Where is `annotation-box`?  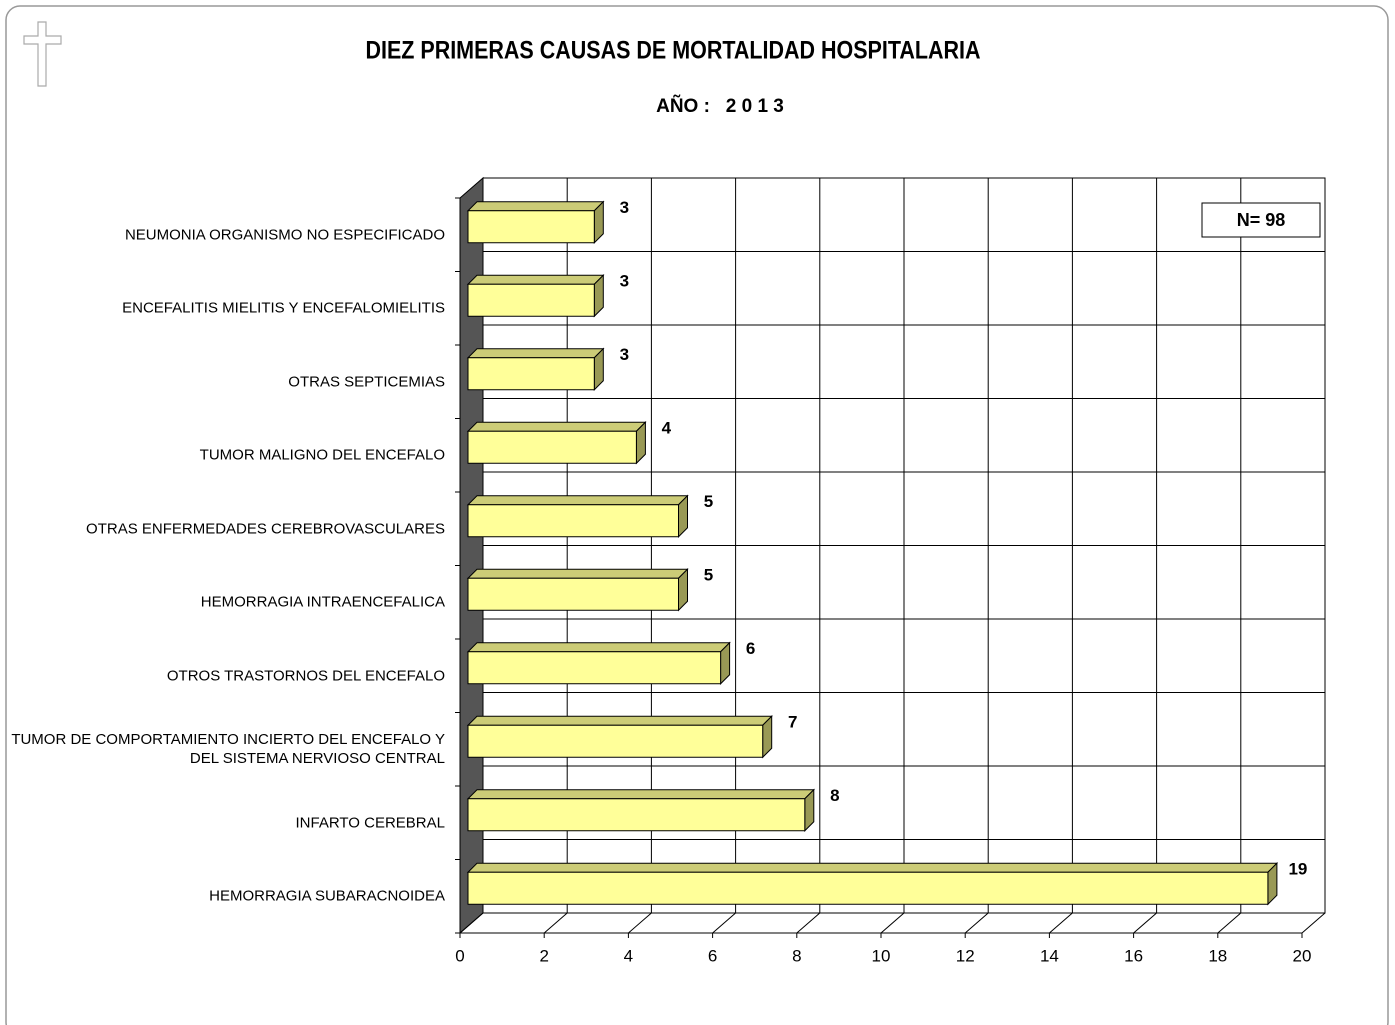
annotation-box is located at coordinates (1261, 220).